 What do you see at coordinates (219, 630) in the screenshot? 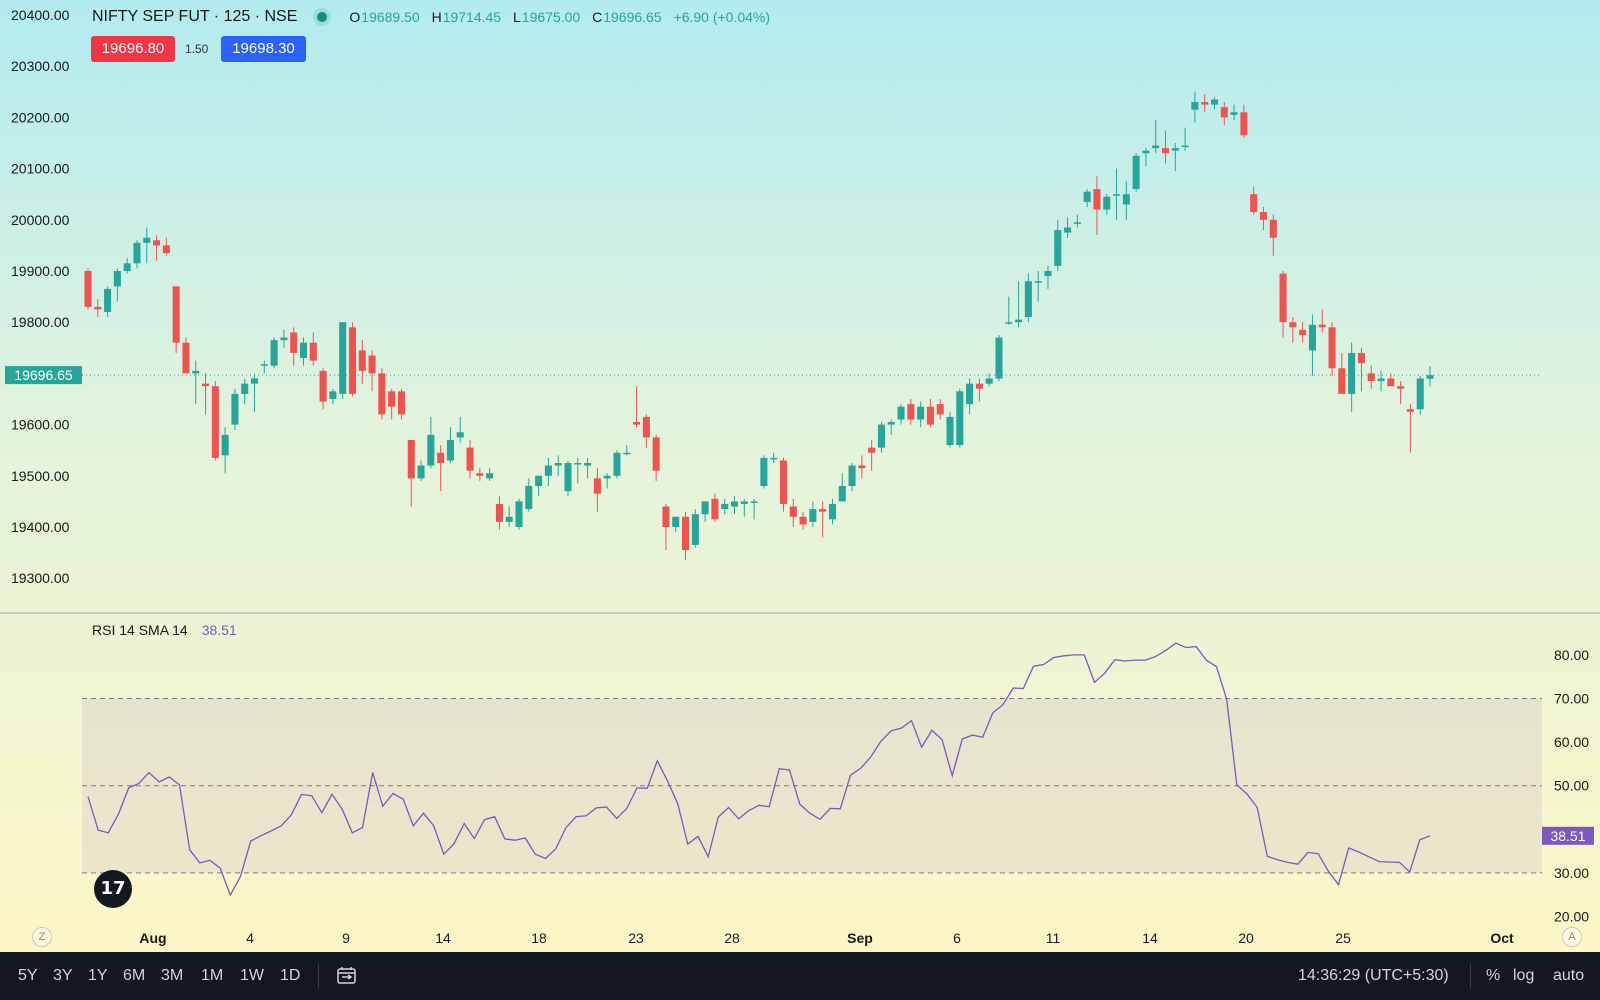
I see `rsi-current-value: 38.51` at bounding box center [219, 630].